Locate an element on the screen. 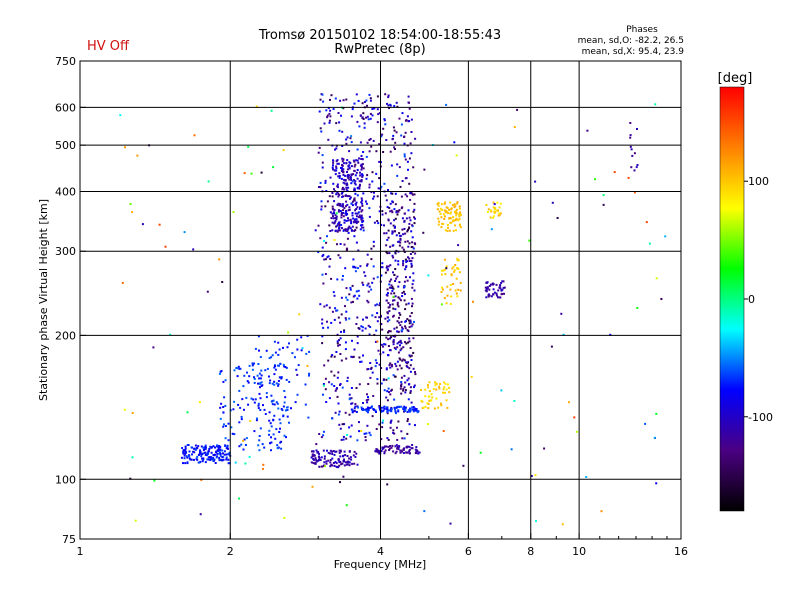 Image resolution: width=800 pixels, height=604 pixels. y-tick-label: 750 is located at coordinates (65, 61).